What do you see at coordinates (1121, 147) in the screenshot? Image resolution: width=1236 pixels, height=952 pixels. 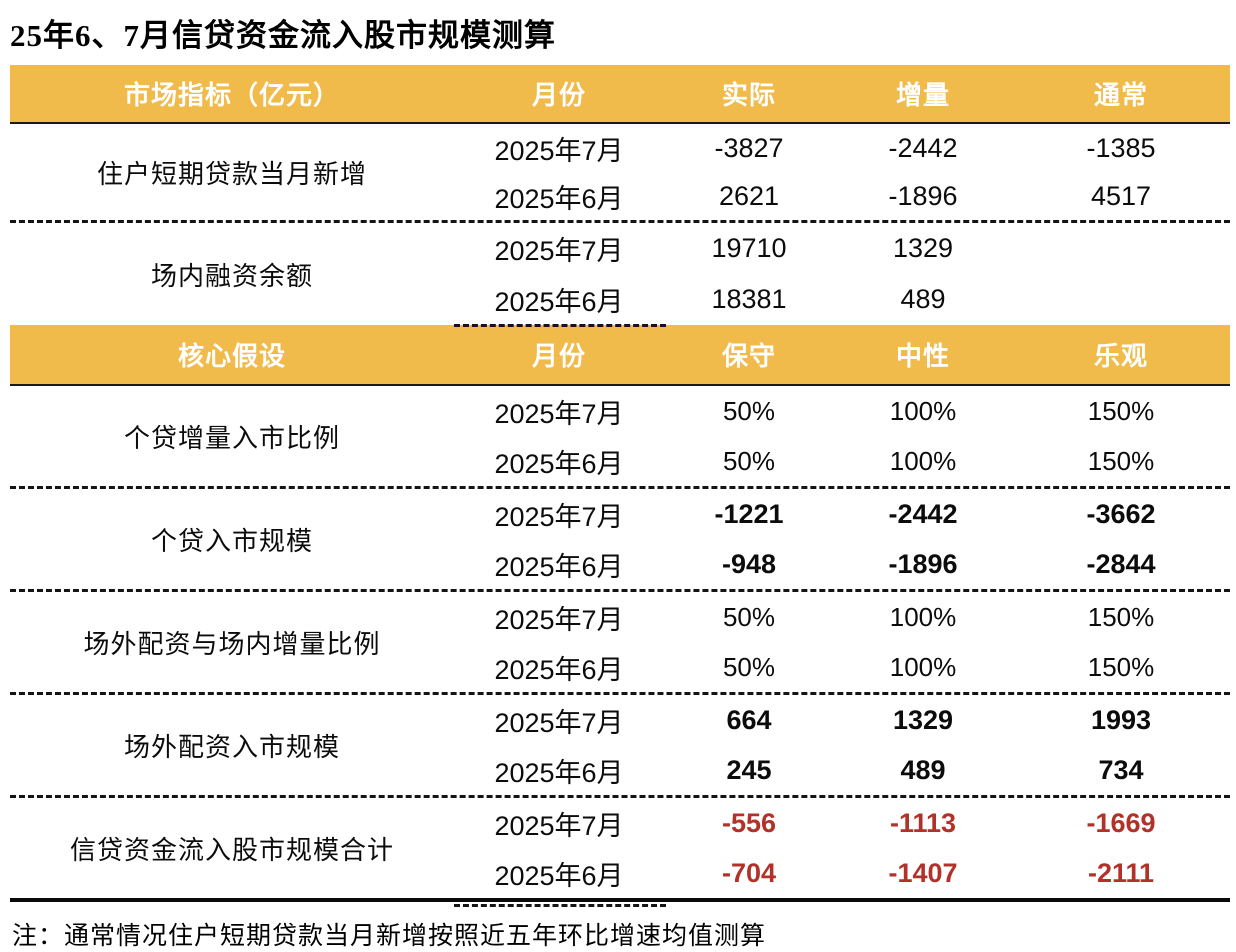 I see `value-cell: -1385` at bounding box center [1121, 147].